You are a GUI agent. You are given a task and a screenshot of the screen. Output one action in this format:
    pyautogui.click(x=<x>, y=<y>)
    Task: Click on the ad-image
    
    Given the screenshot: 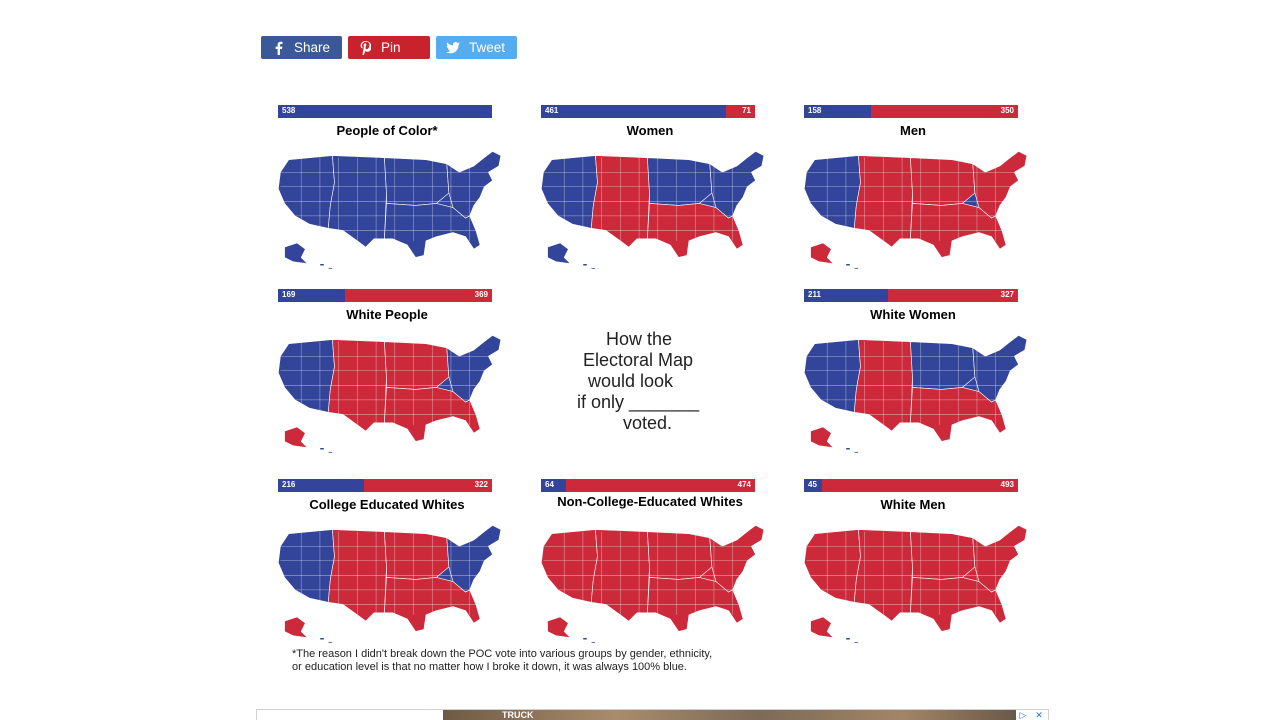 What is the action you would take?
    pyautogui.click(x=730, y=715)
    